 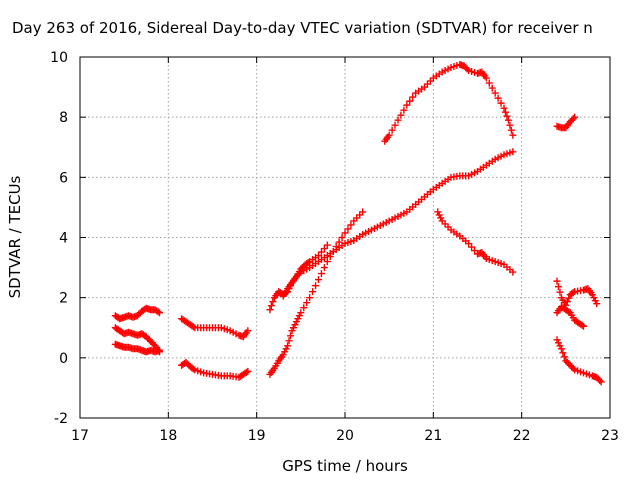 What do you see at coordinates (345, 436) in the screenshot?
I see `x-tick-label: 20` at bounding box center [345, 436].